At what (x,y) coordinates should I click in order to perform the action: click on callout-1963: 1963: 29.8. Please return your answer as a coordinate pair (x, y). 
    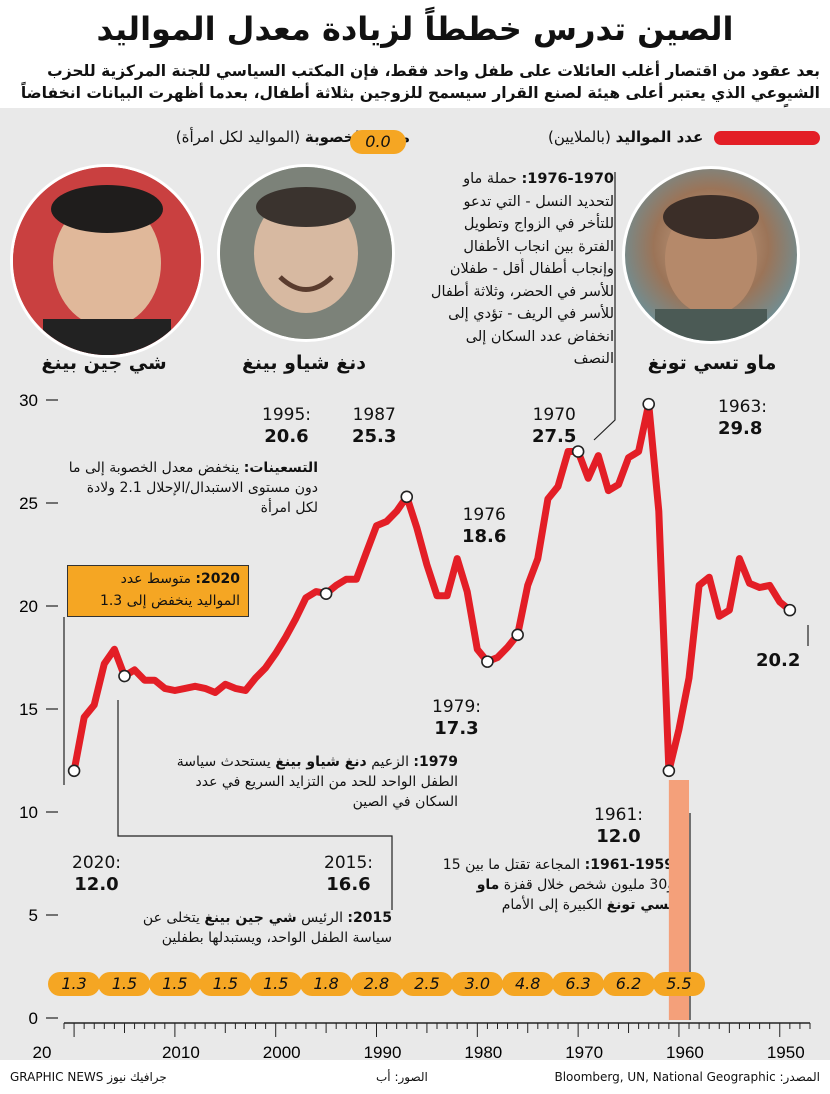
    Looking at the image, I should click on (742, 418).